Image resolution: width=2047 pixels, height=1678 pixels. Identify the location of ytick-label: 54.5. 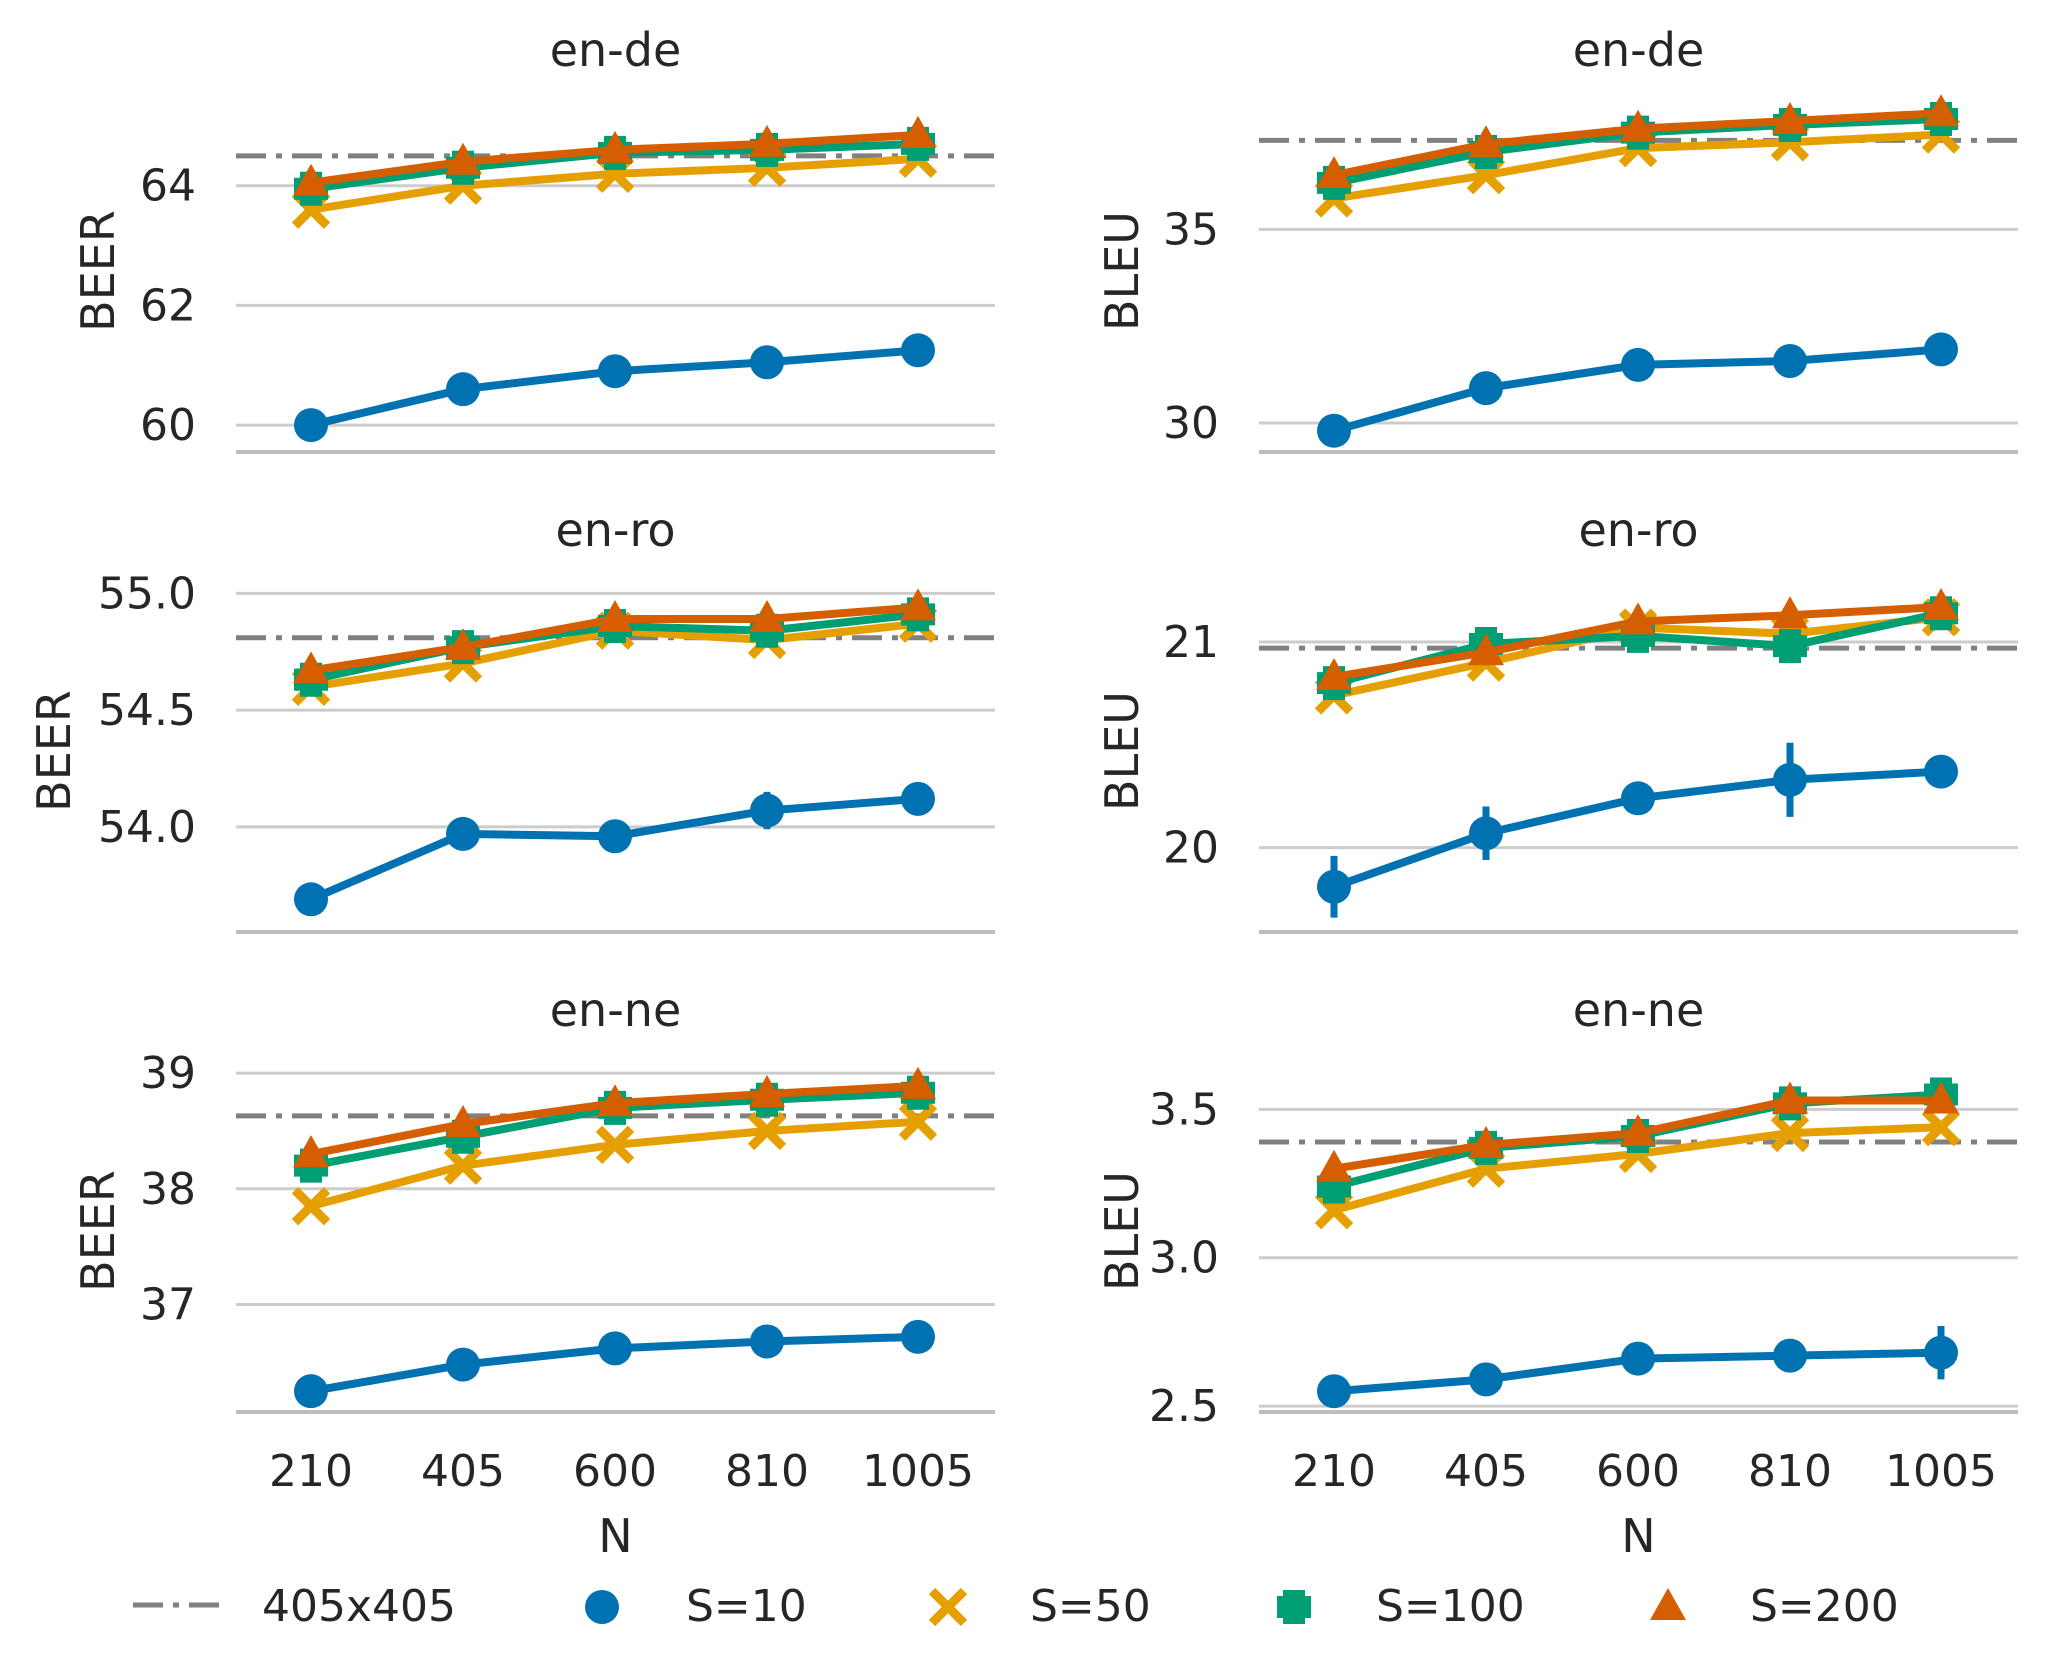
(147, 710).